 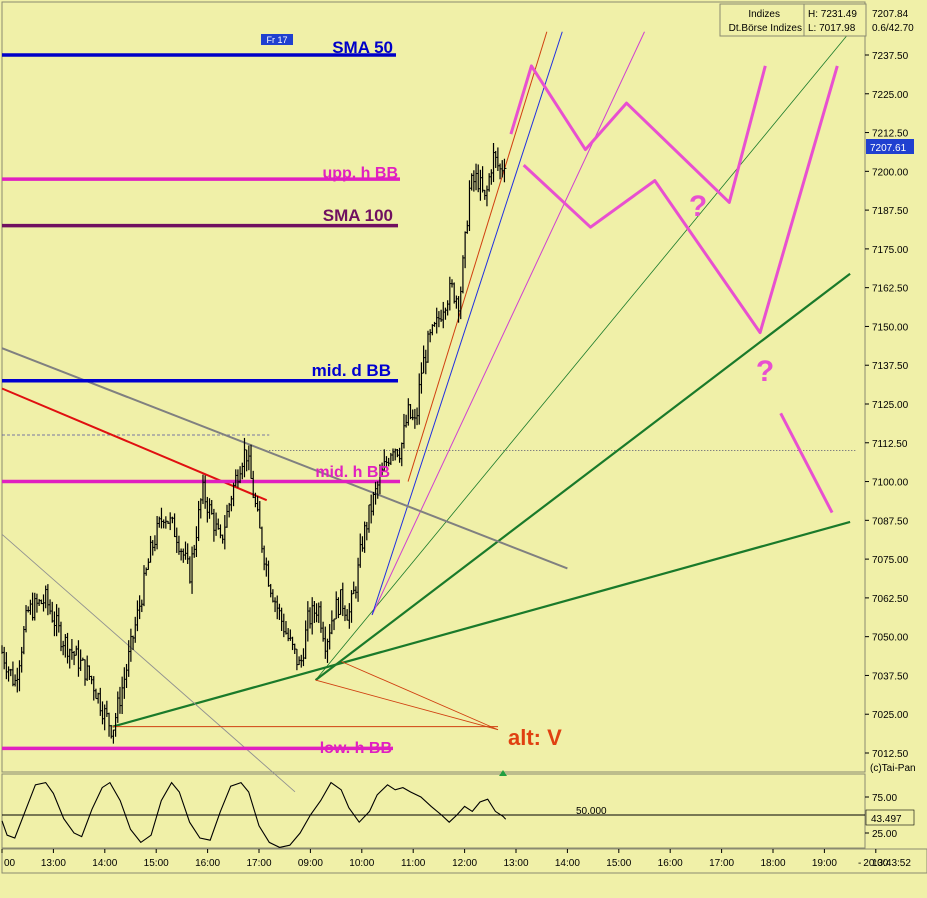 I want to click on oscillator-value-label: 43.497, so click(x=886, y=819).